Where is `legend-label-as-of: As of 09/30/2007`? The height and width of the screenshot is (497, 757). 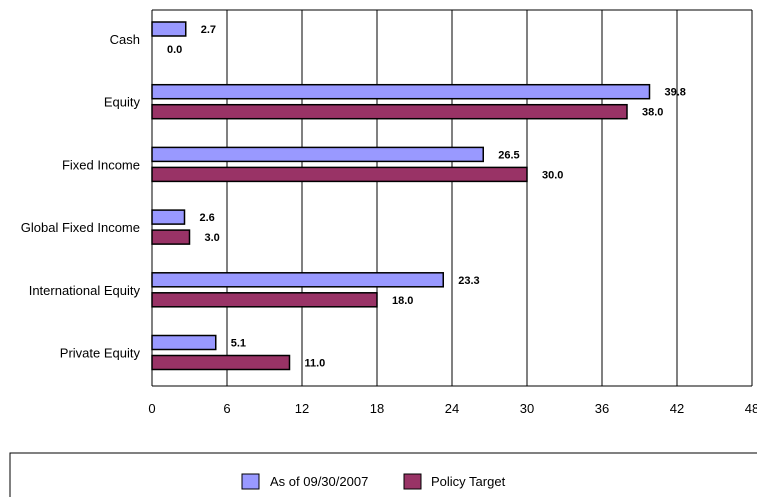 legend-label-as-of: As of 09/30/2007 is located at coordinates (319, 481).